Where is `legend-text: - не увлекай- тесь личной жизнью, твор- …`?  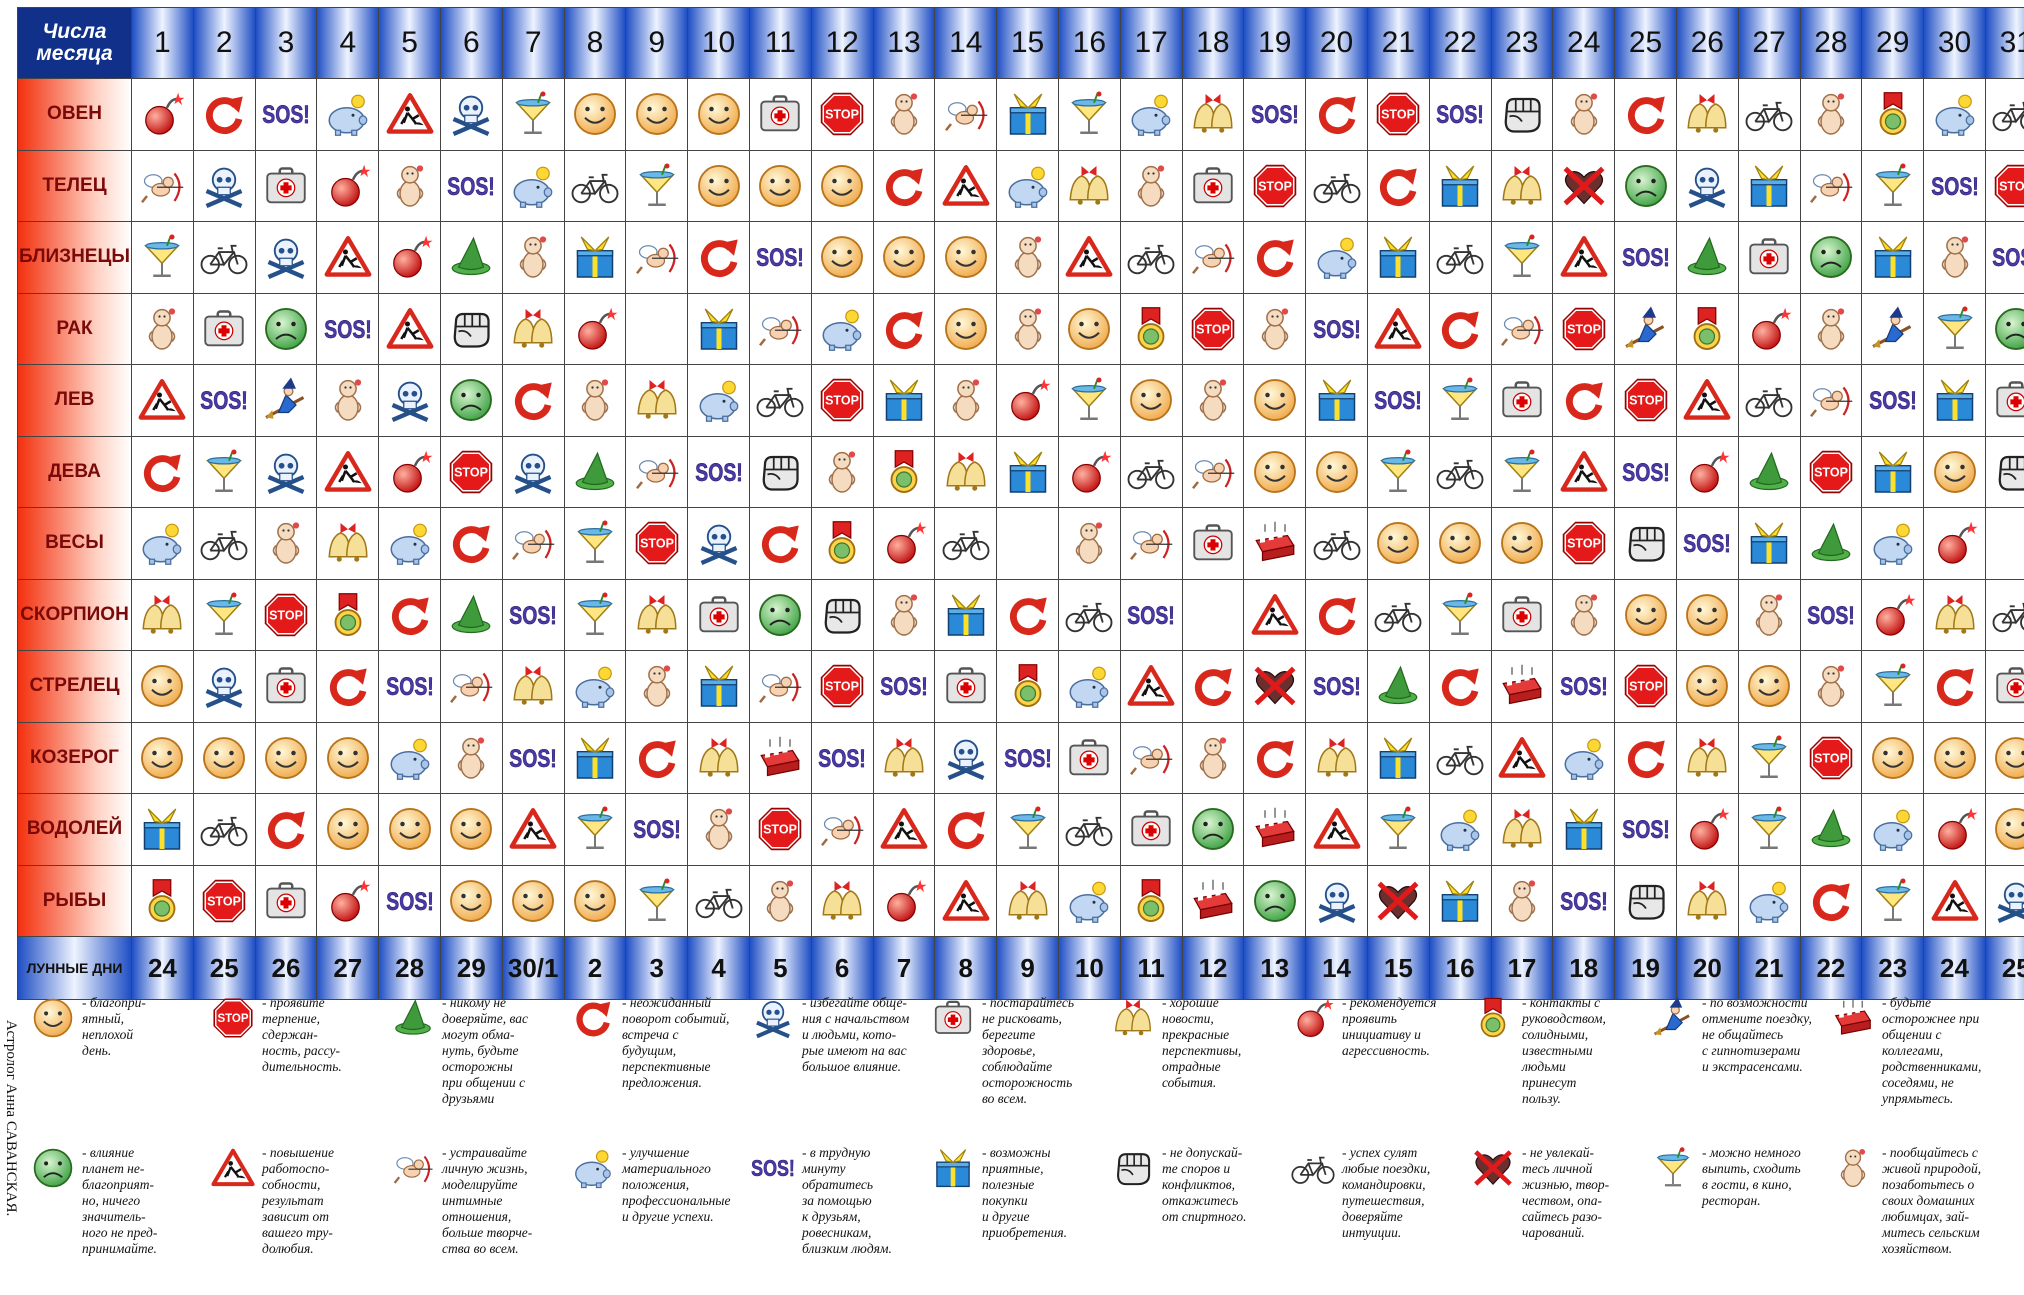
legend-text: - не увлекай- тесь личной жизнью, твор- … is located at coordinates (1566, 1192).